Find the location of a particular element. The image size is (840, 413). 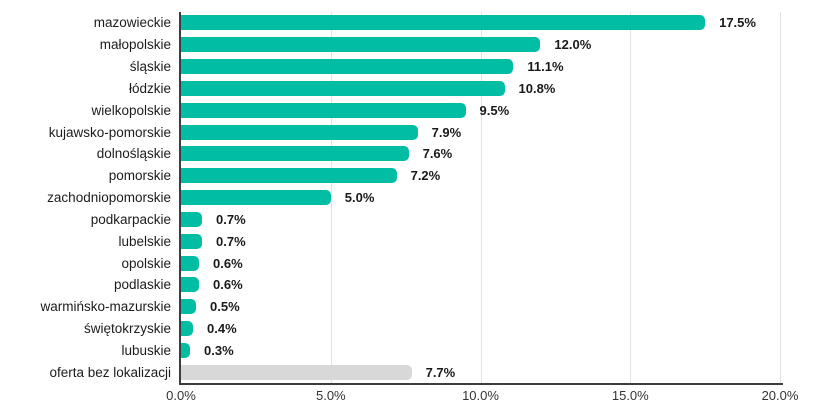

category-label: warmińsko-mazurskie is located at coordinates (105, 307).